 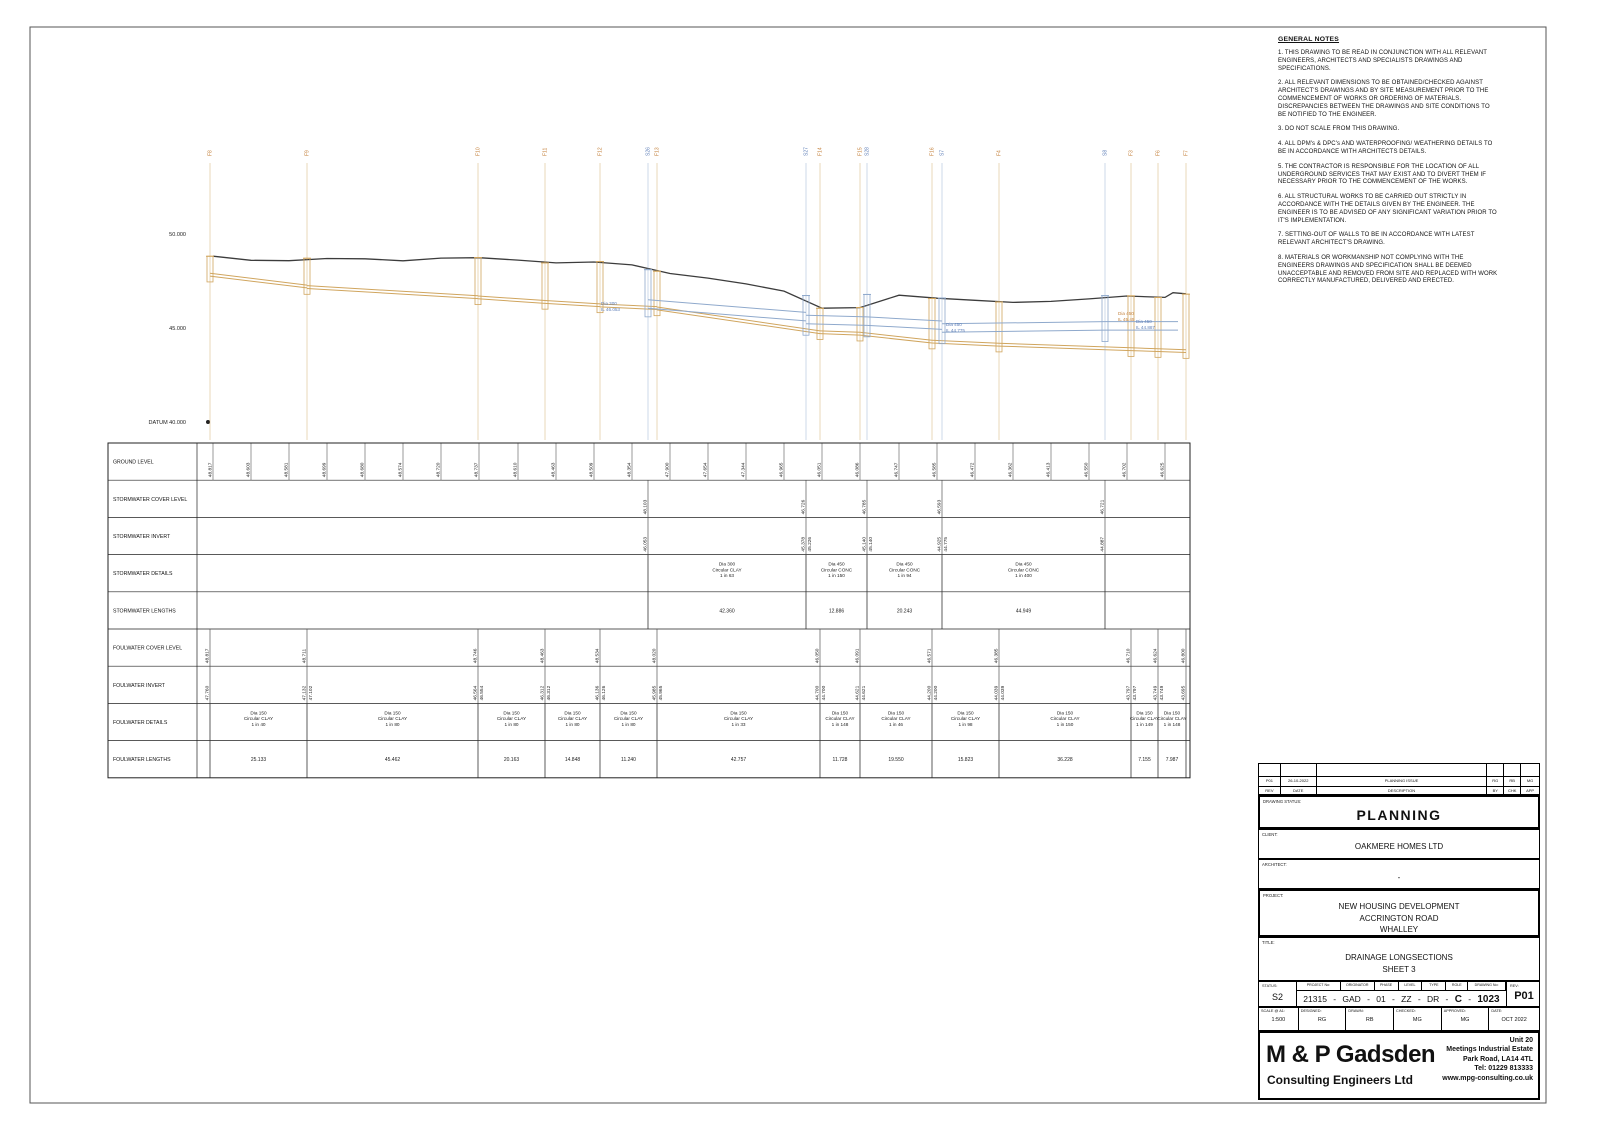 I want to click on svg-text: 45.000, so click(x=177, y=329).